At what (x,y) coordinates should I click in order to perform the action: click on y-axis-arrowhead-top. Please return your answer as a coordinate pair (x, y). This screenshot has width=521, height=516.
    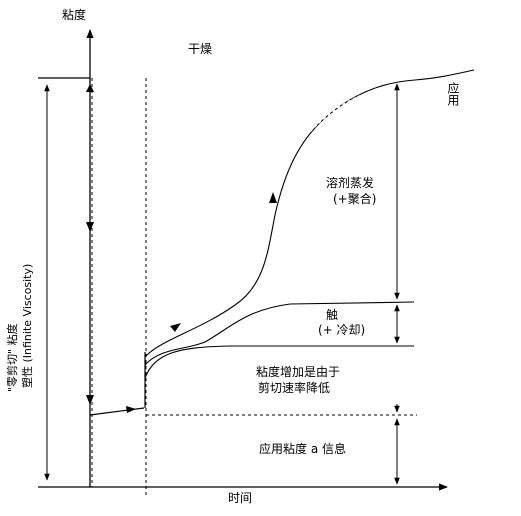
    Looking at the image, I should click on (90, 88).